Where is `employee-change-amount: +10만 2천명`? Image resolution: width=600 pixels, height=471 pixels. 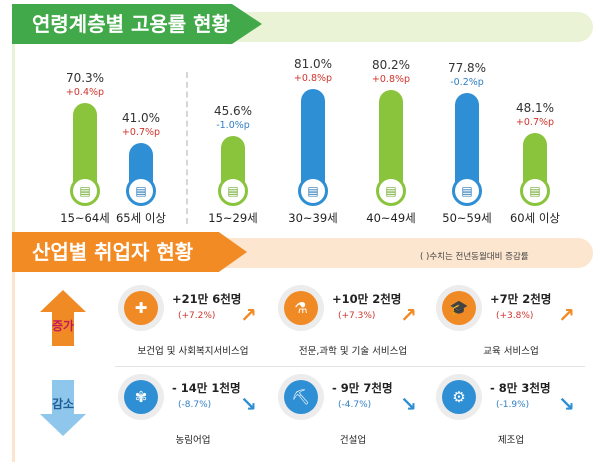 employee-change-amount: +10만 2천명 is located at coordinates (367, 299).